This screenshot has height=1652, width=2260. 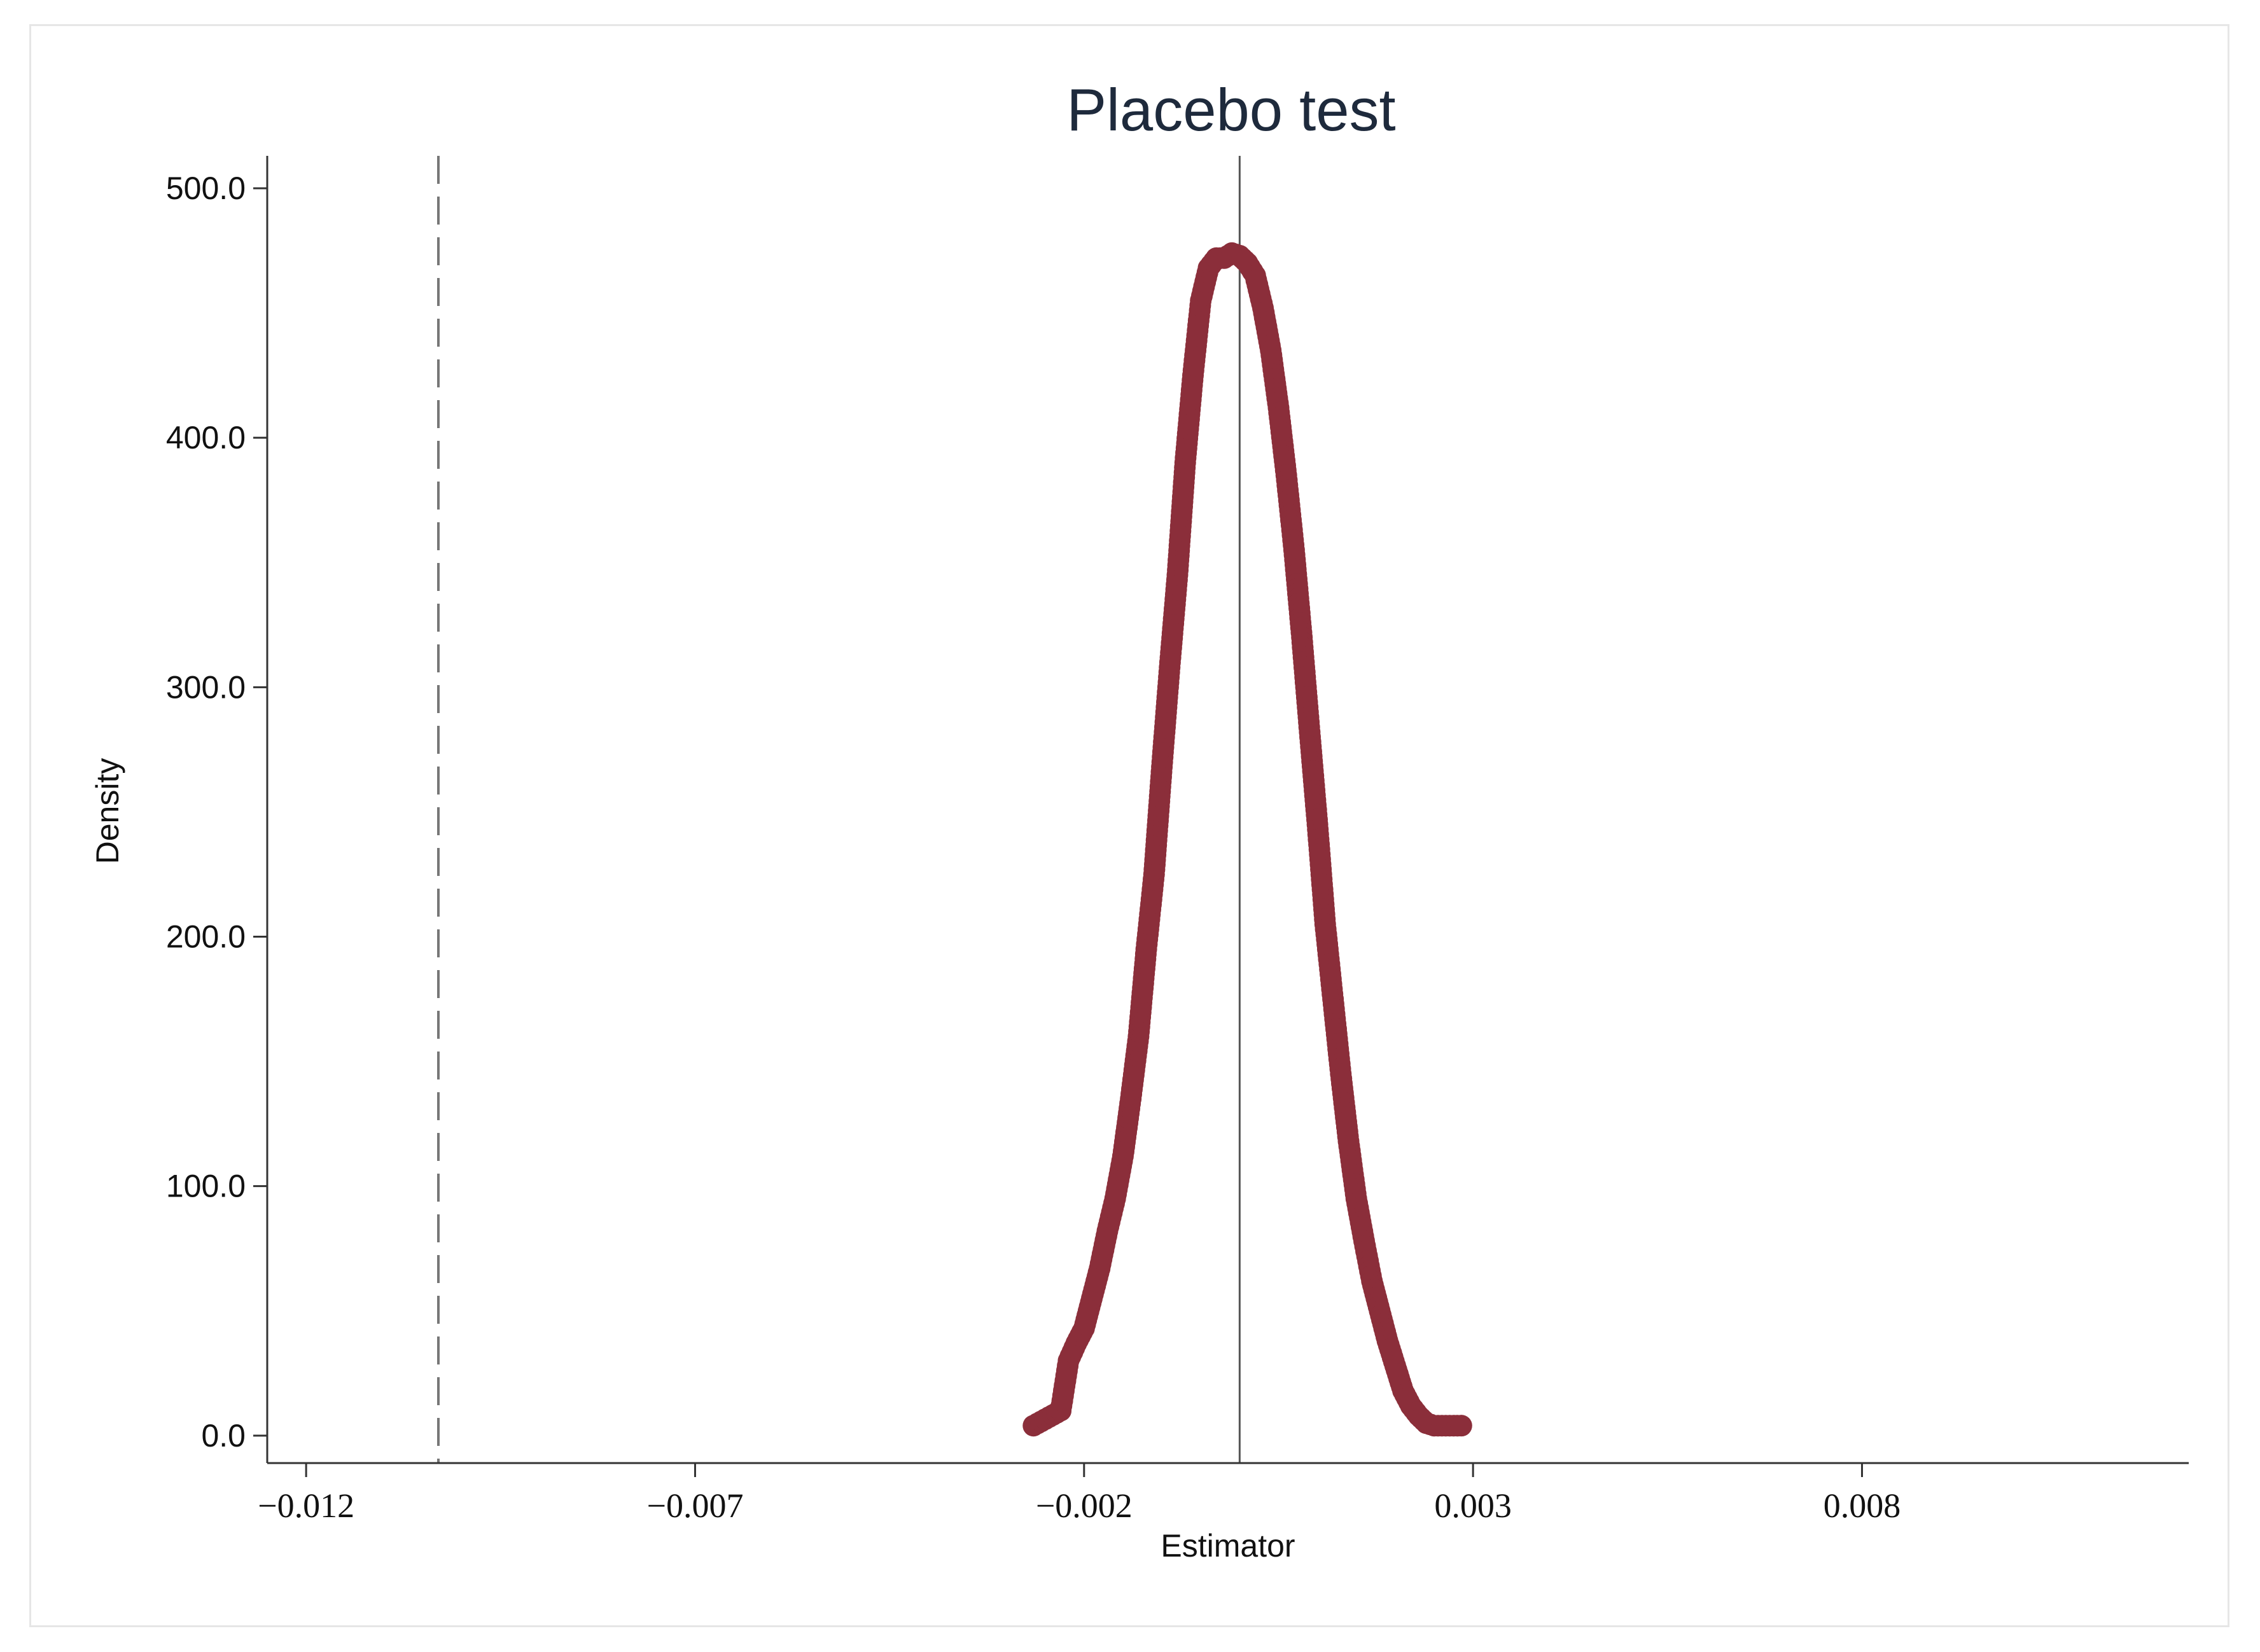 What do you see at coordinates (206, 687) in the screenshot?
I see `y-tick-label: 300.0` at bounding box center [206, 687].